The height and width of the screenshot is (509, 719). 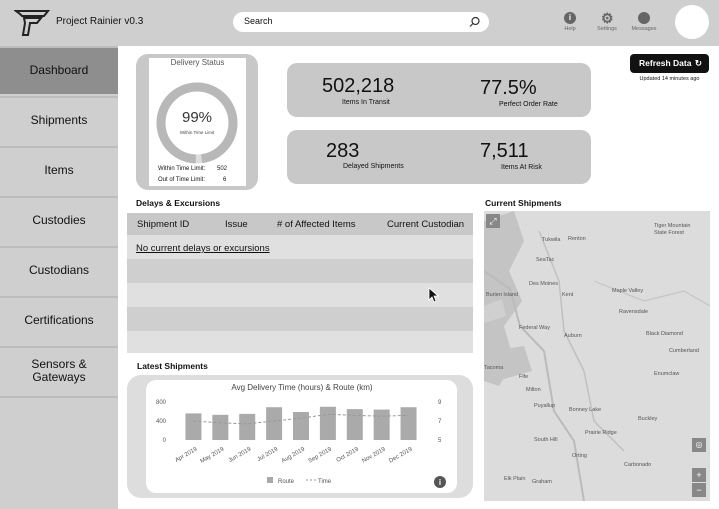 What do you see at coordinates (699, 475) in the screenshot?
I see `zoom-in-button: +` at bounding box center [699, 475].